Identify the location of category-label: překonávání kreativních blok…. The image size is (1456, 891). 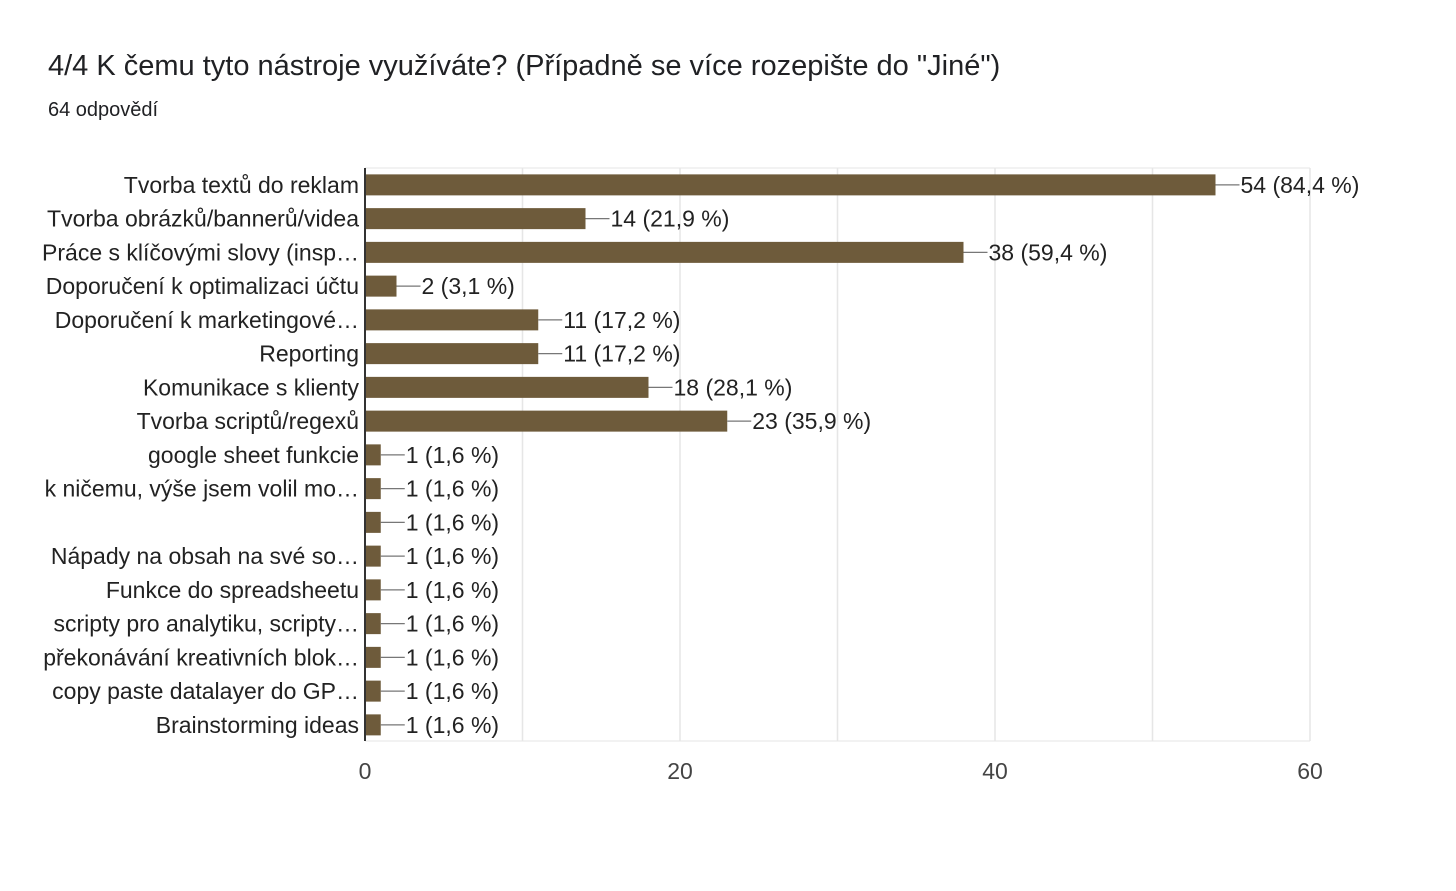
(201, 657).